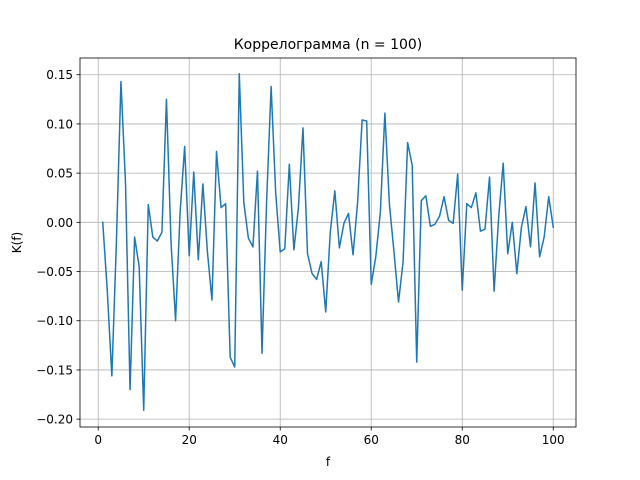  I want to click on y-tick-label: 0.05, so click(59, 174).